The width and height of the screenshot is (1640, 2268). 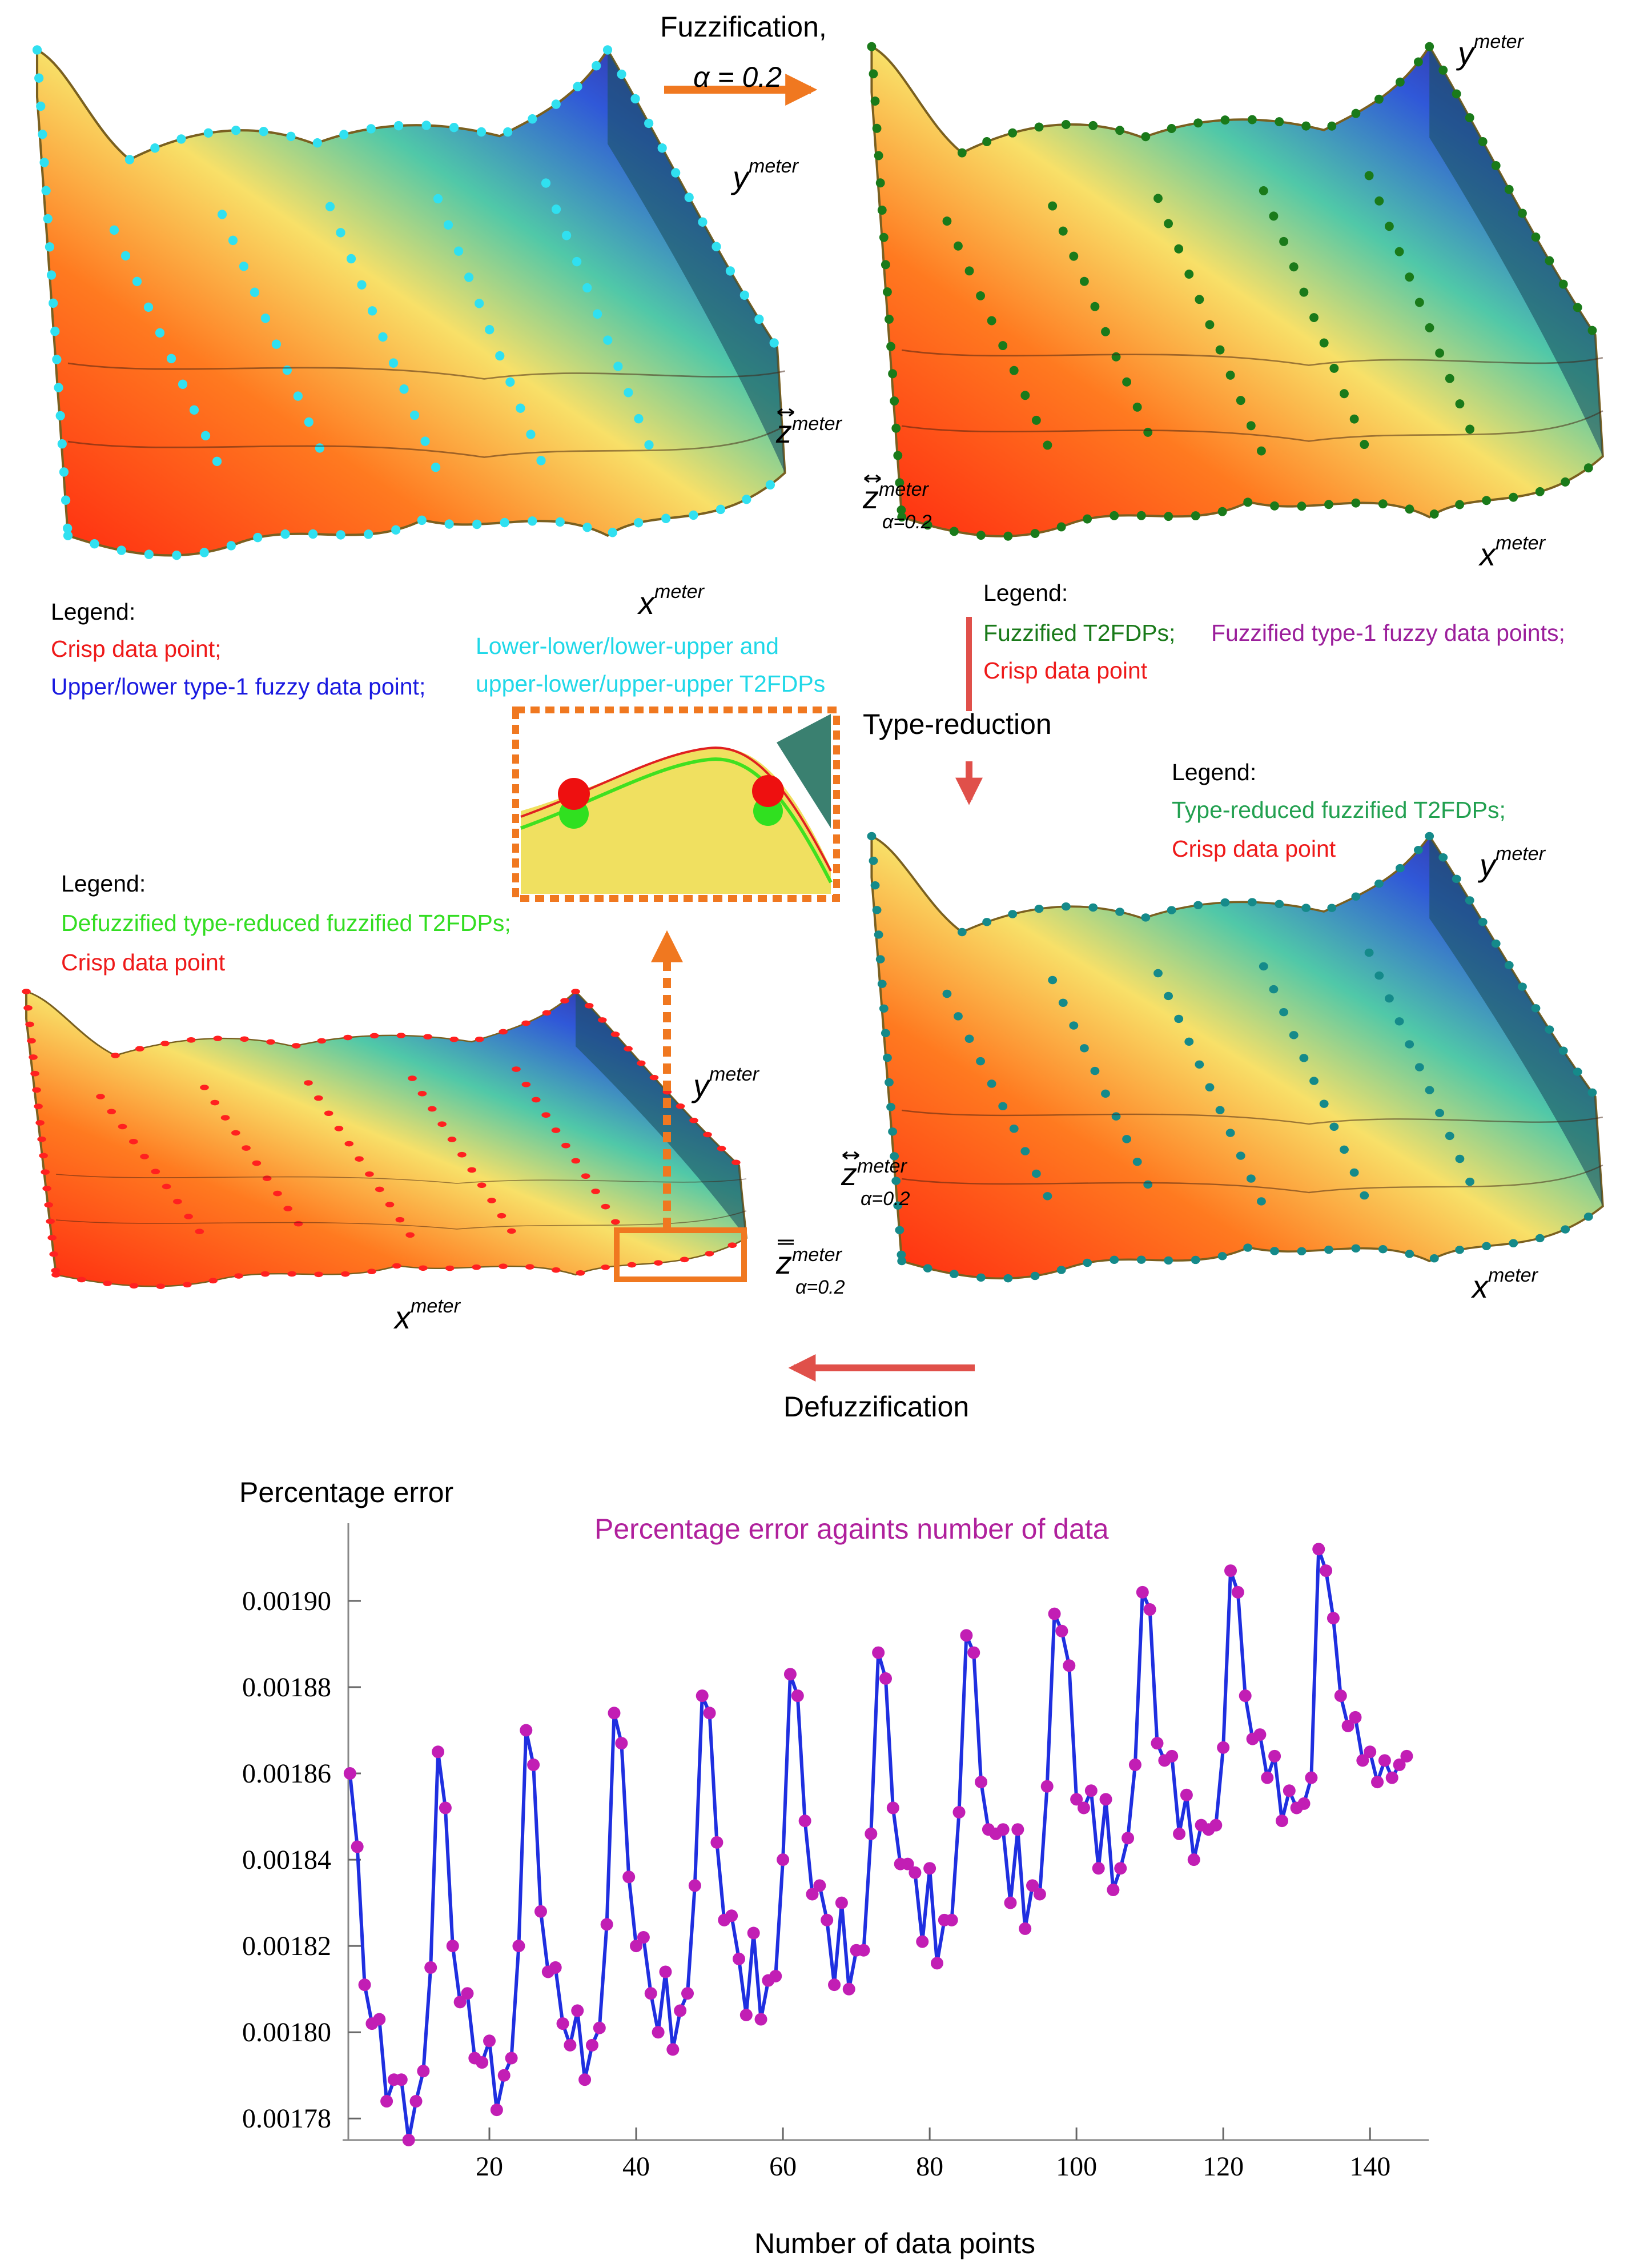 I want to click on legend-item: Crisp data point;, so click(x=136, y=649).